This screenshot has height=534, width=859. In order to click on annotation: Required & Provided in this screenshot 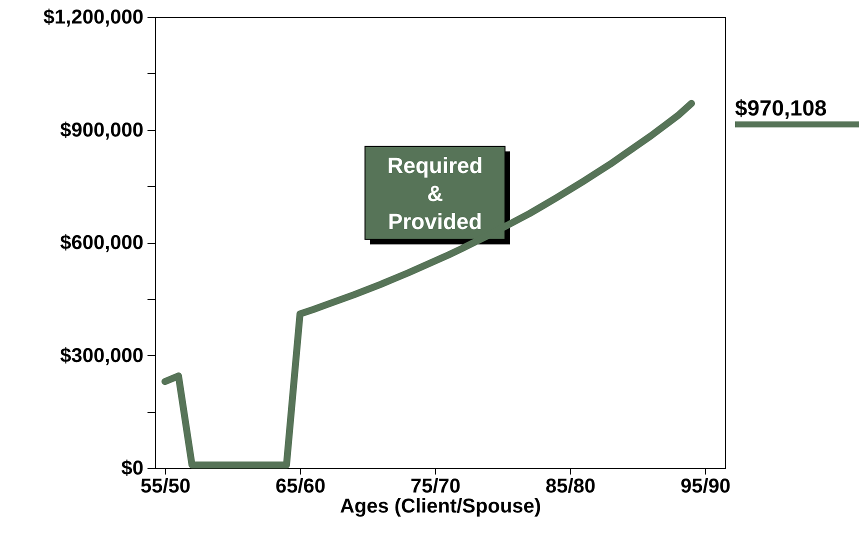, I will do `click(435, 193)`.